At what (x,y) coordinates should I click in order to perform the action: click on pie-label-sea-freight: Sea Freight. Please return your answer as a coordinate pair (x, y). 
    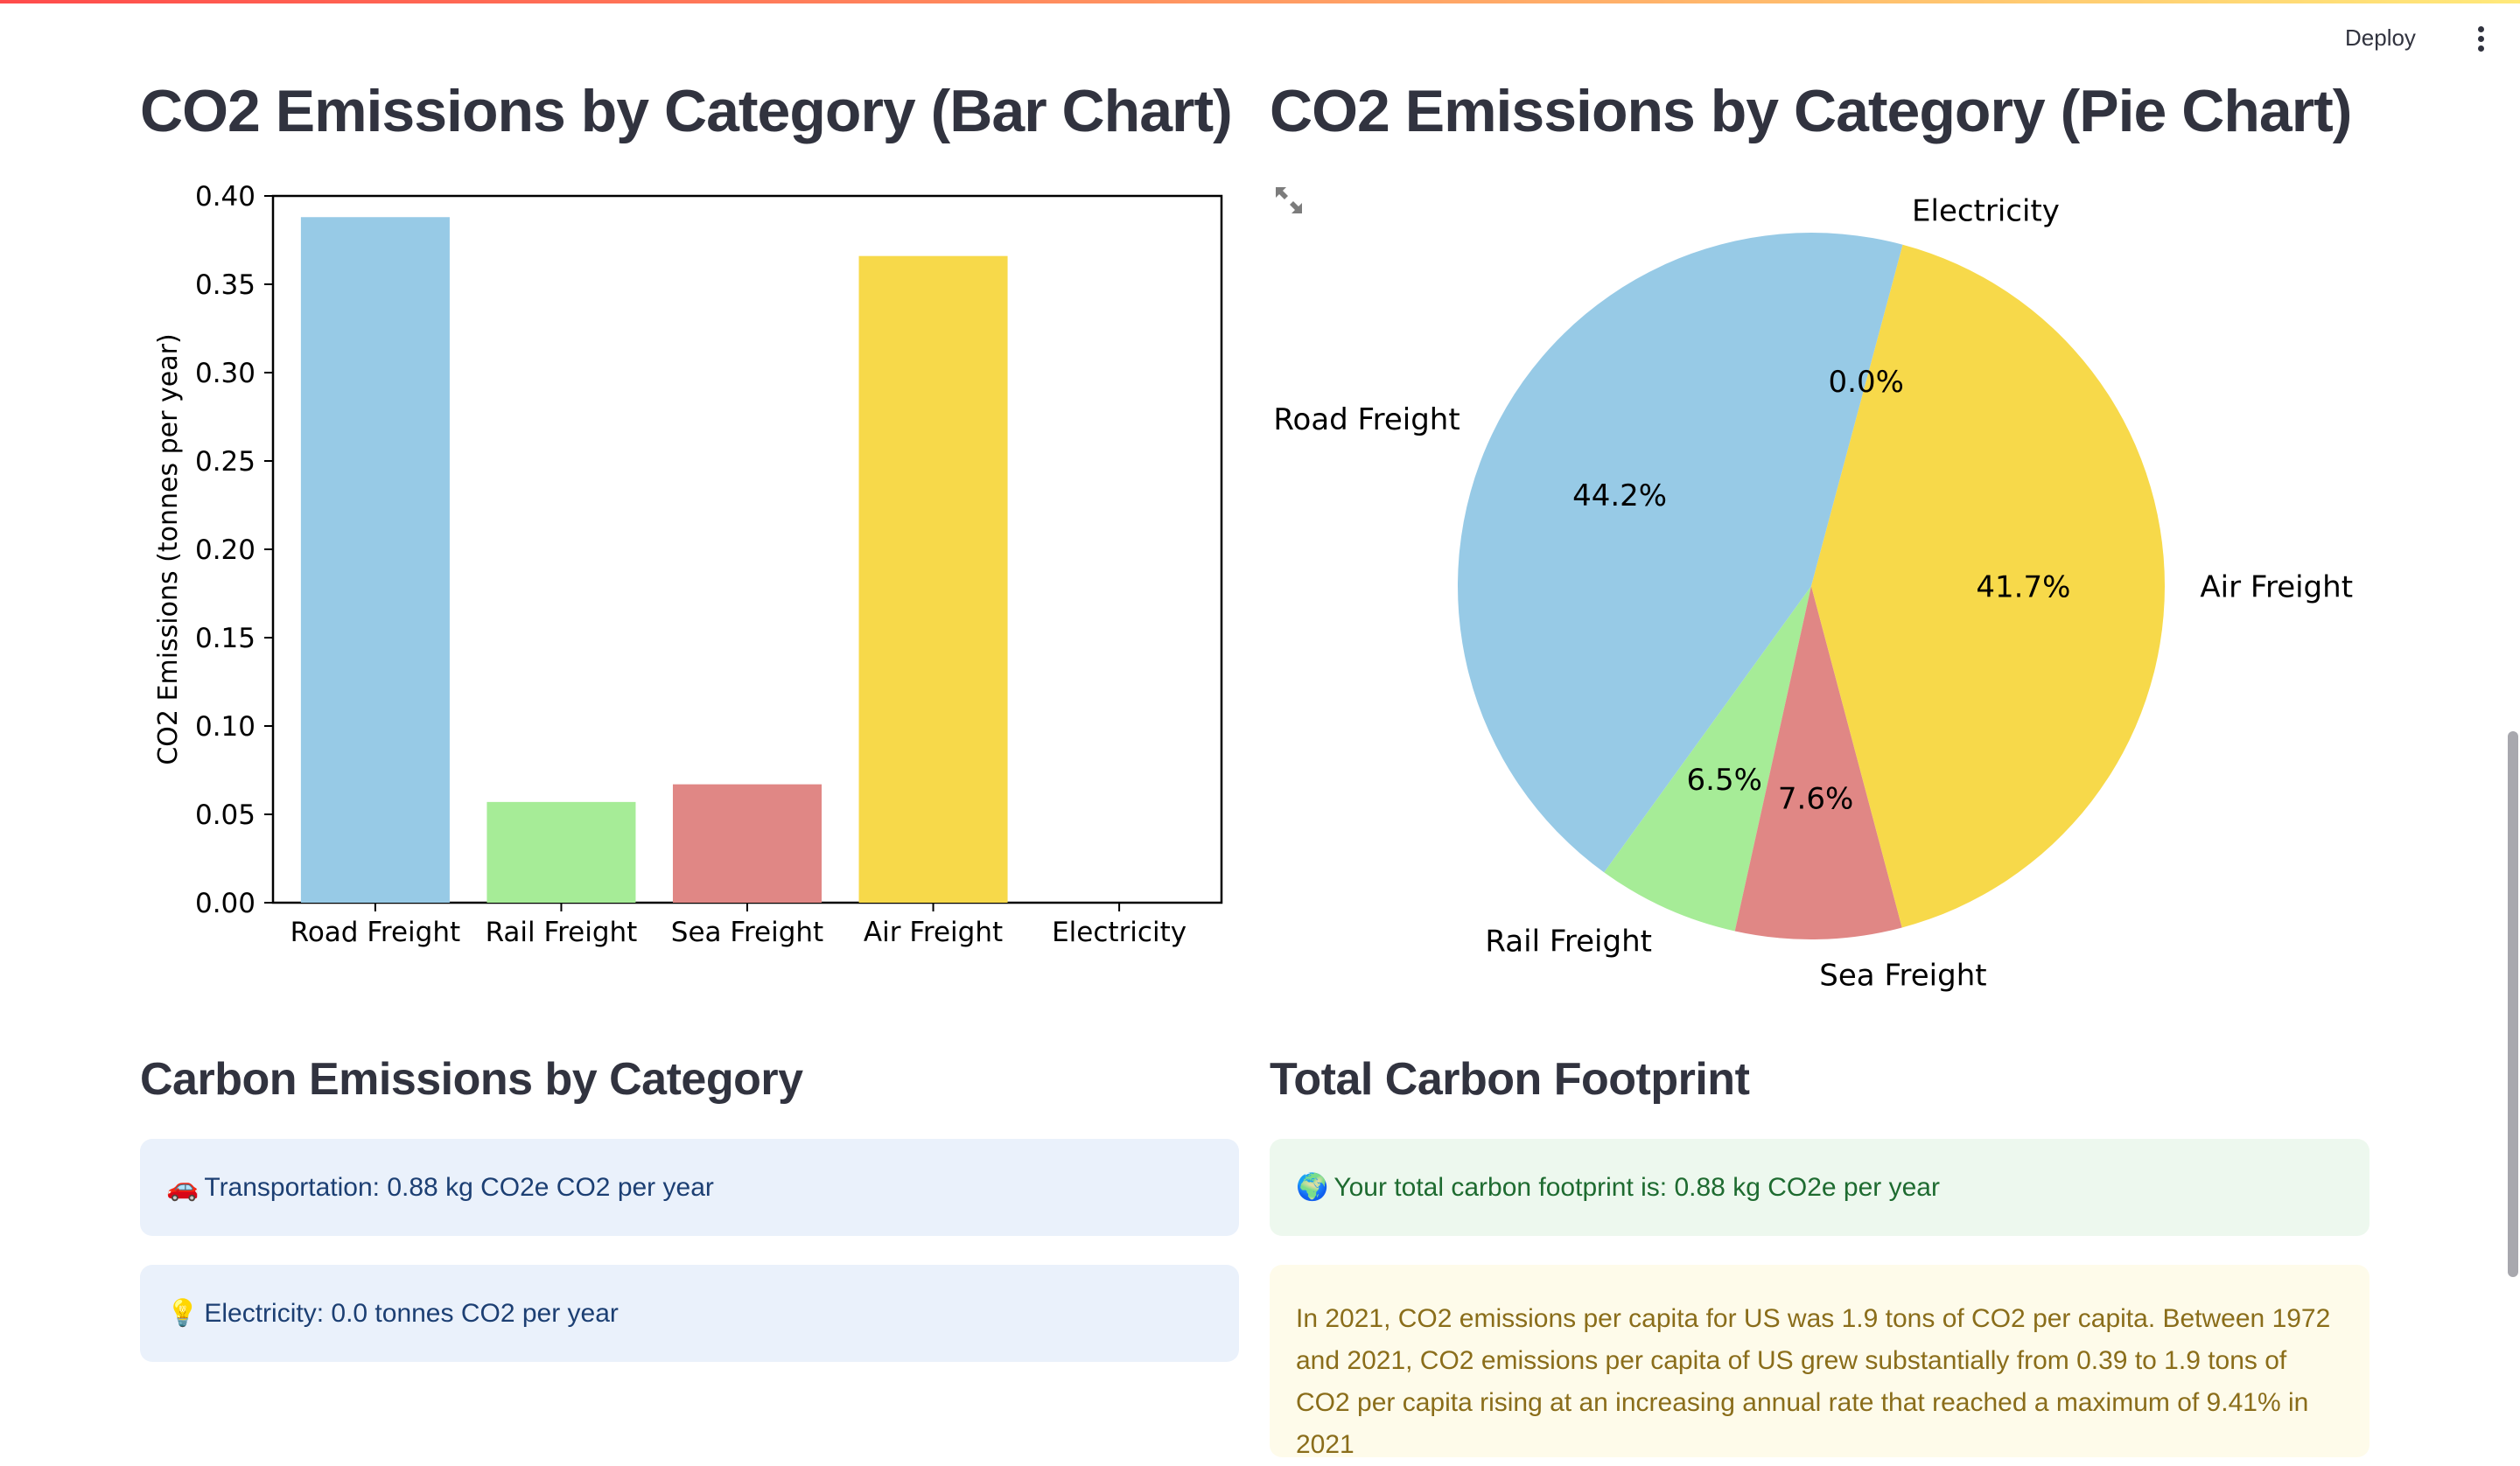
    Looking at the image, I should click on (1902, 975).